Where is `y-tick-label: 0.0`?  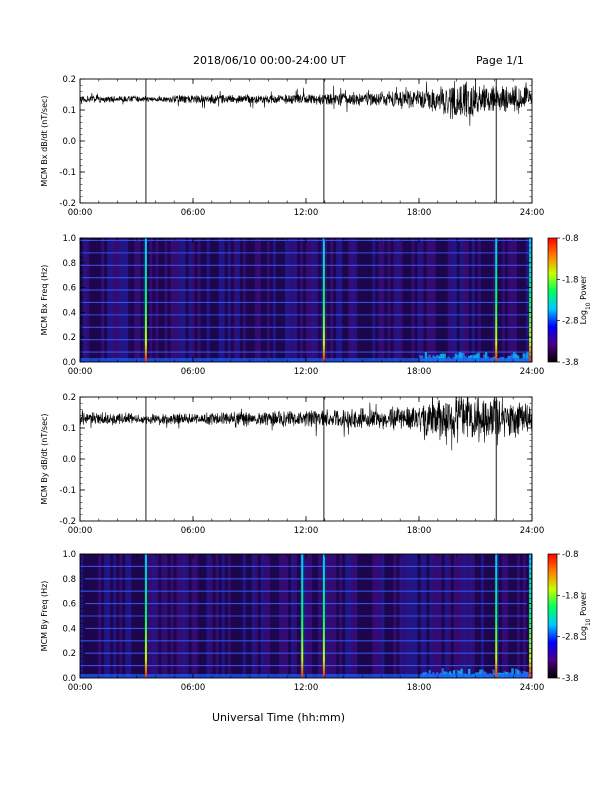 y-tick-label: 0.0 is located at coordinates (69, 142).